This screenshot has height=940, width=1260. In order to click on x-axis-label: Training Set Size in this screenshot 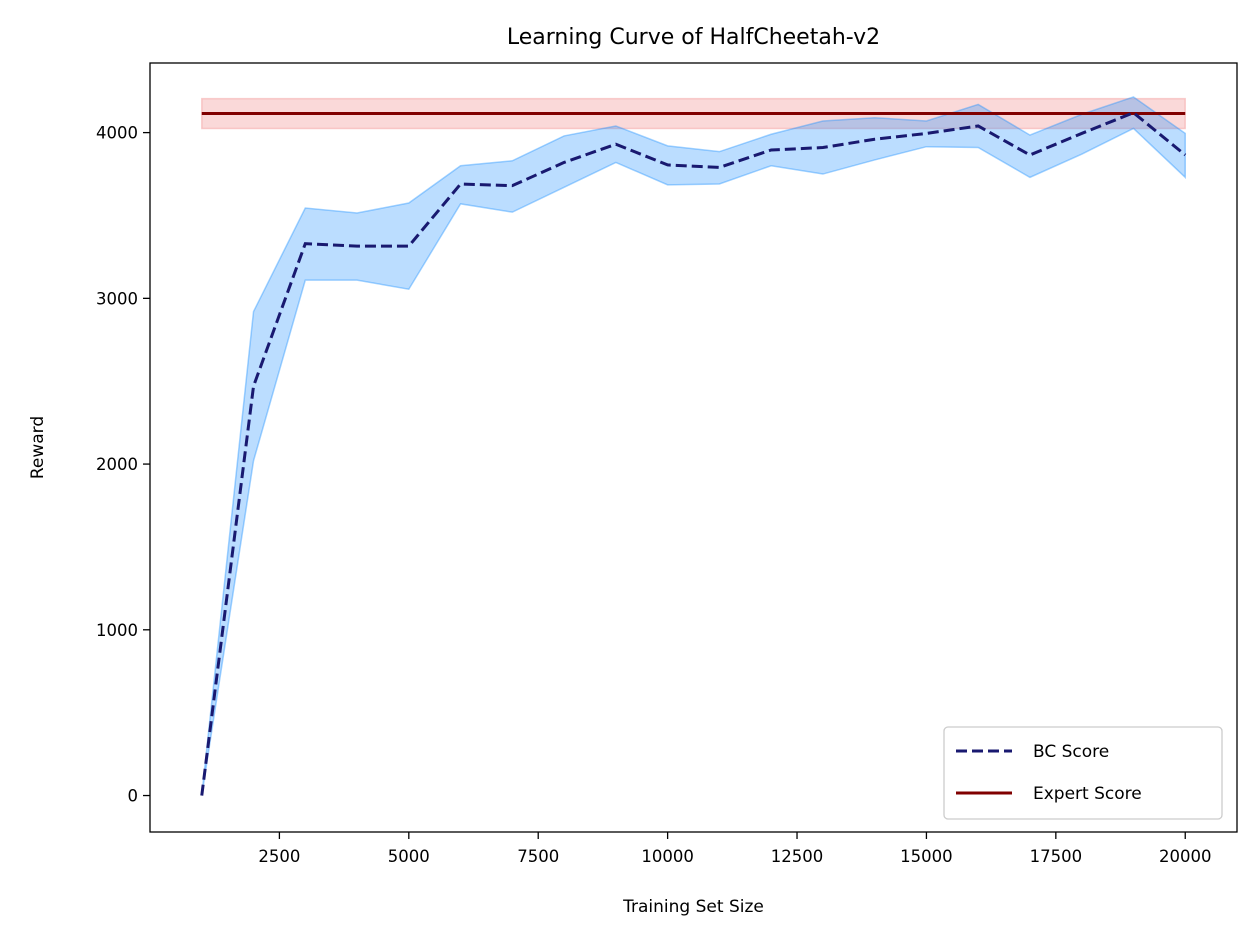, I will do `click(693, 907)`.